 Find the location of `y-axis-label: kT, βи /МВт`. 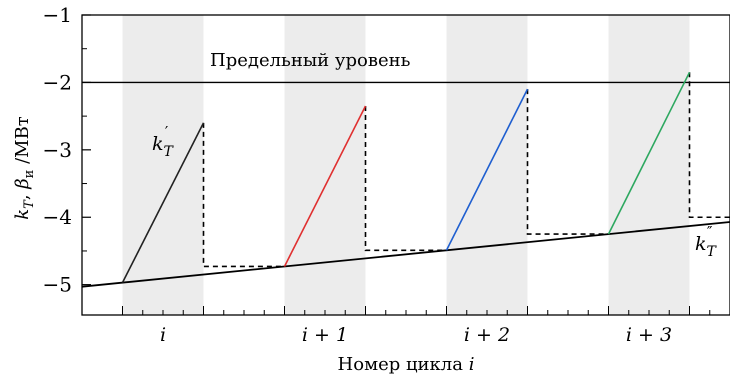

y-axis-label: kT, βи /МВт is located at coordinates (24, 168).